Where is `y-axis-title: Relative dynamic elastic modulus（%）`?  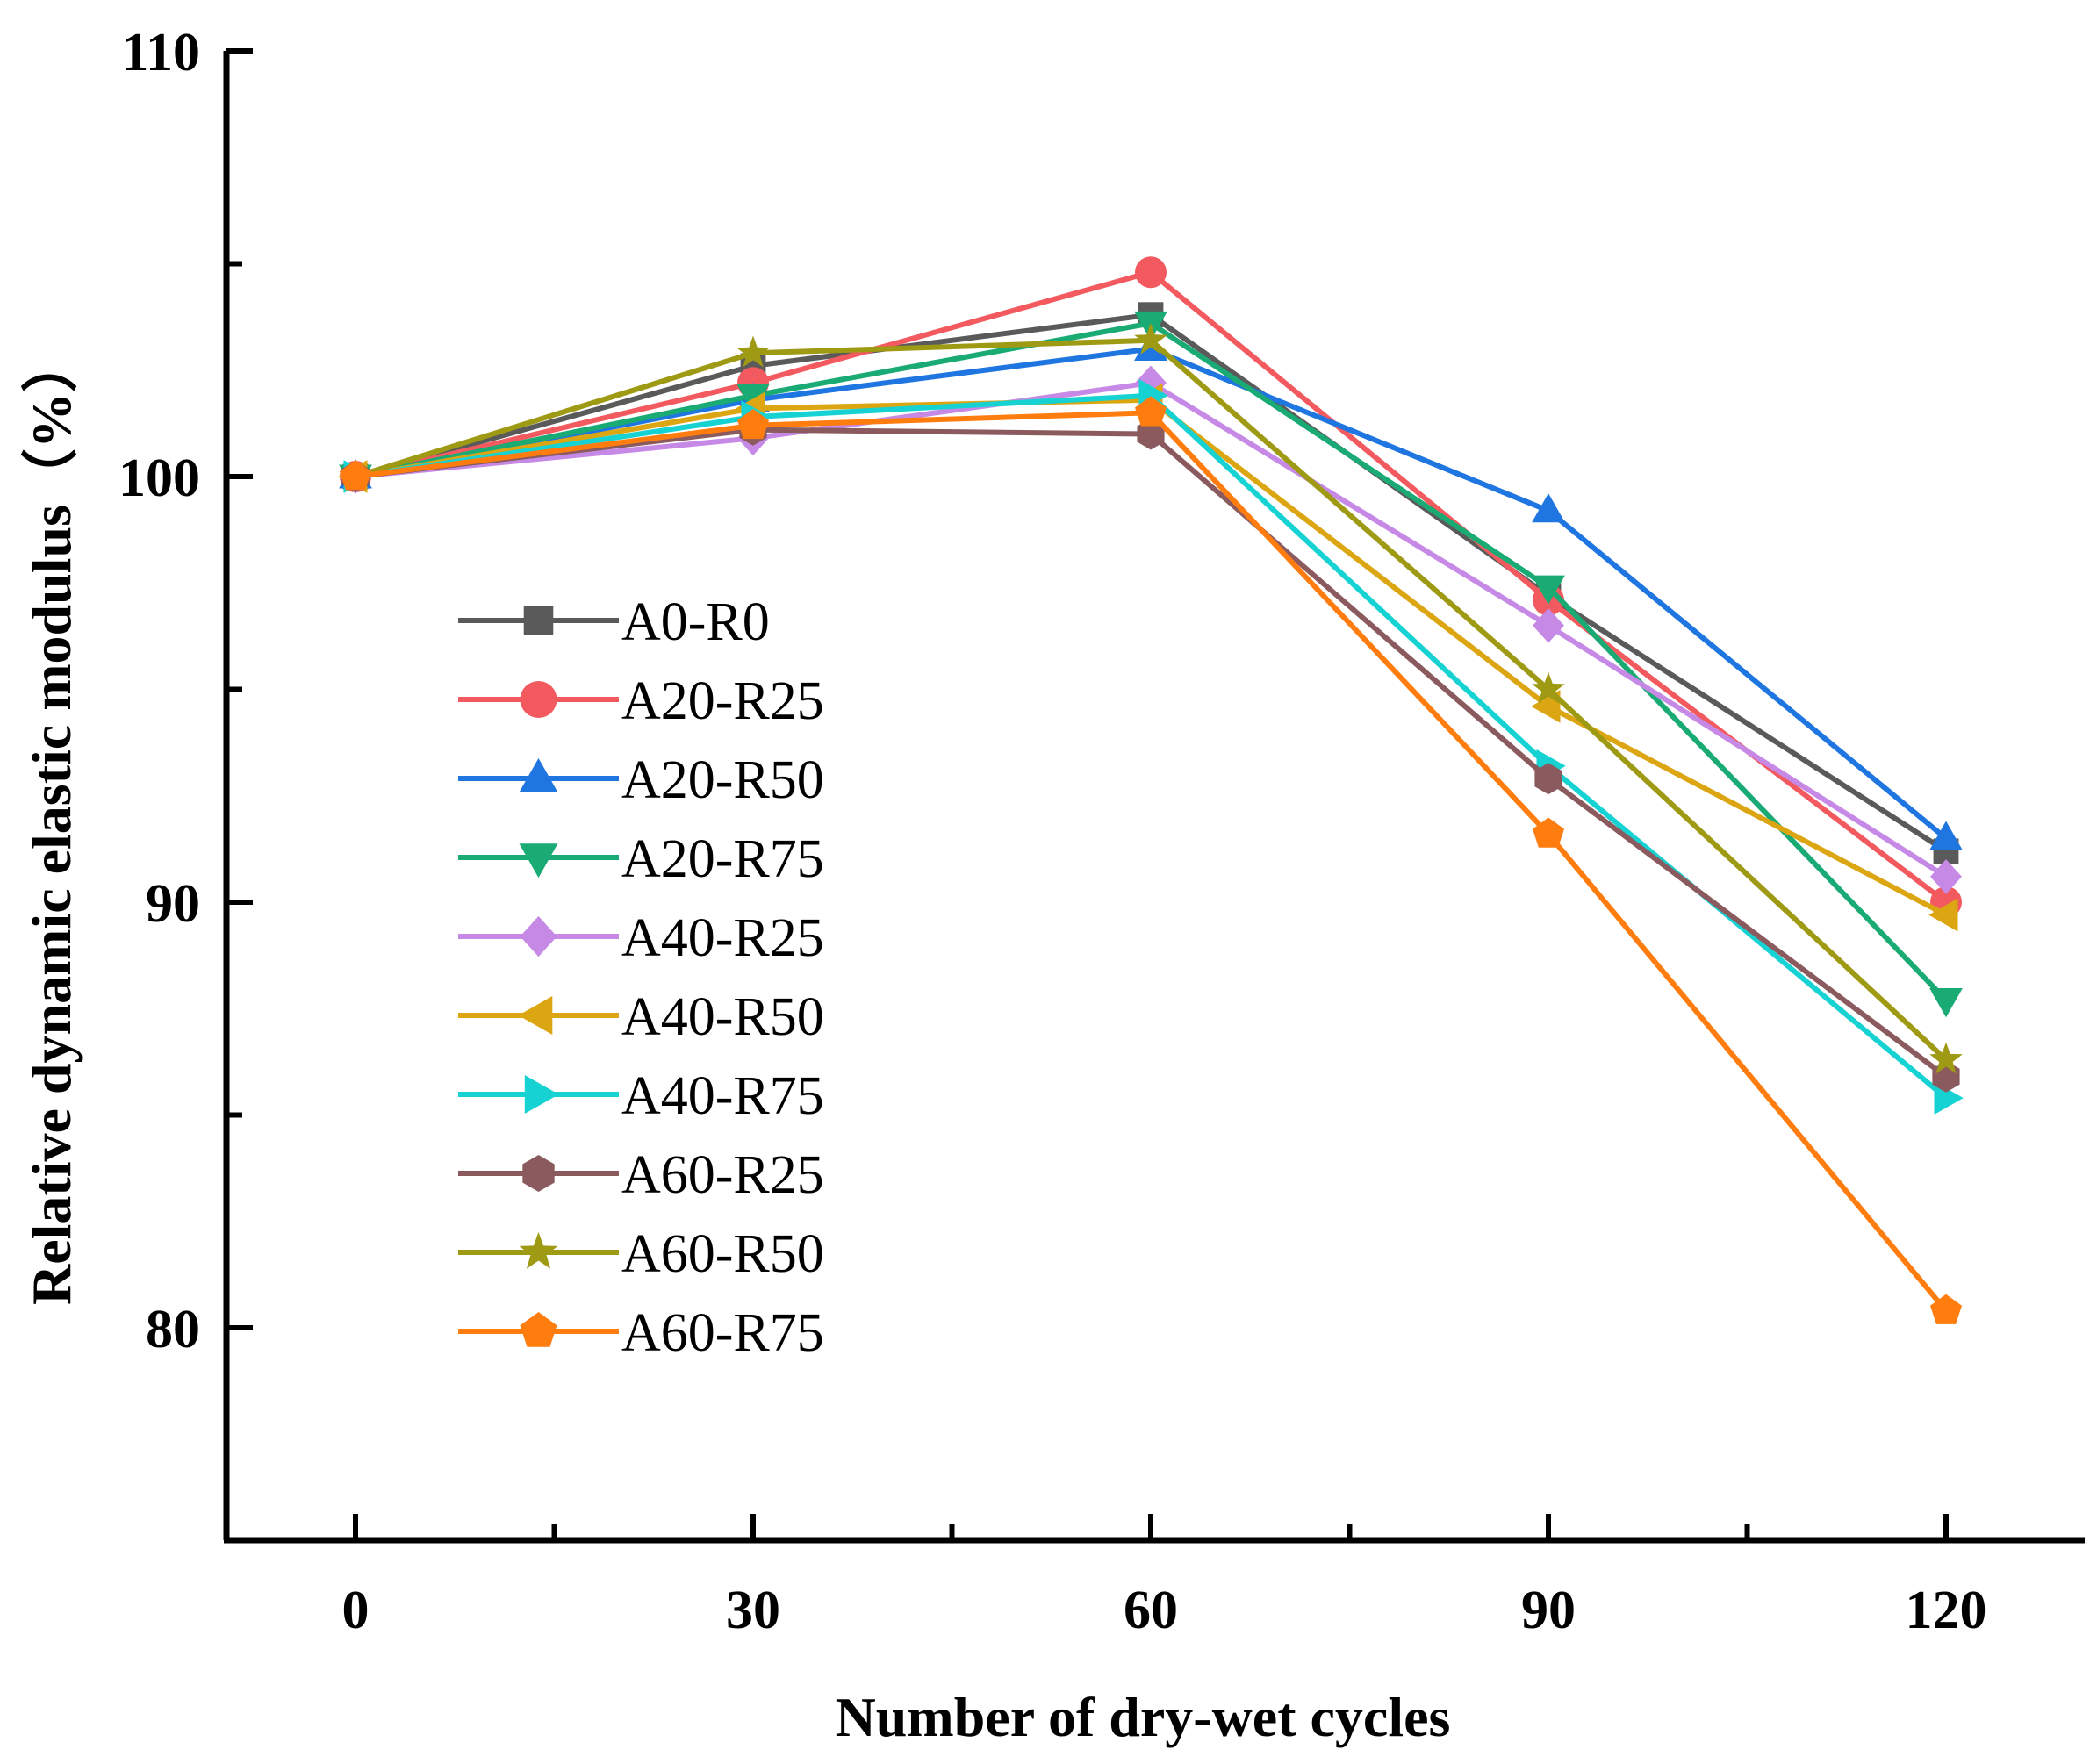
y-axis-title: Relative dynamic elastic modulus（%） is located at coordinates (51, 820).